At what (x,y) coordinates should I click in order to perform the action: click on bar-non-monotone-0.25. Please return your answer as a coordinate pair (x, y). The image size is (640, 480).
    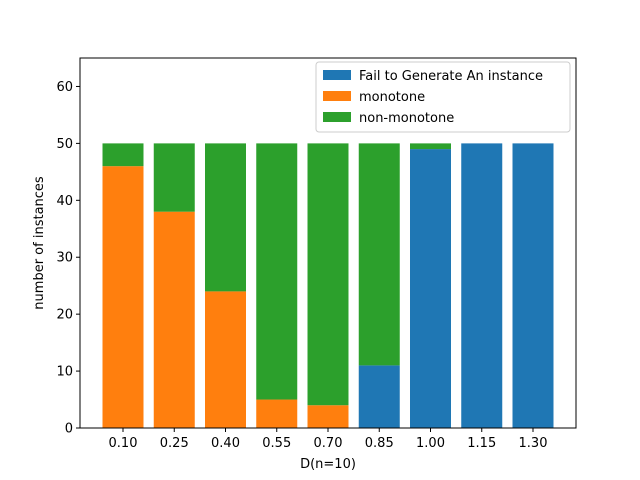
    Looking at the image, I should click on (174, 177).